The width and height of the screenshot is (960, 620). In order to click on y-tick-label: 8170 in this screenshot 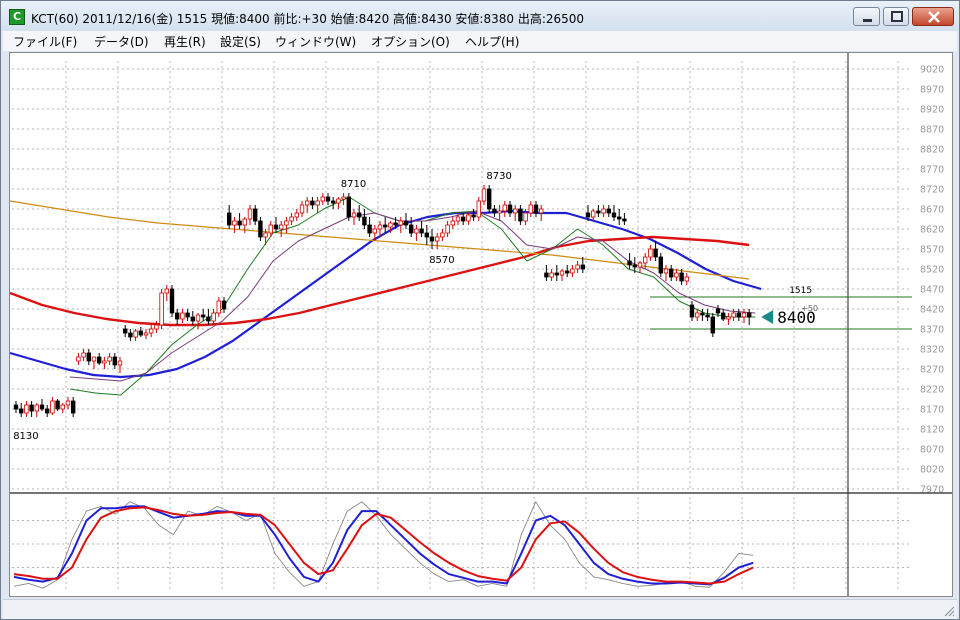, I will do `click(932, 410)`.